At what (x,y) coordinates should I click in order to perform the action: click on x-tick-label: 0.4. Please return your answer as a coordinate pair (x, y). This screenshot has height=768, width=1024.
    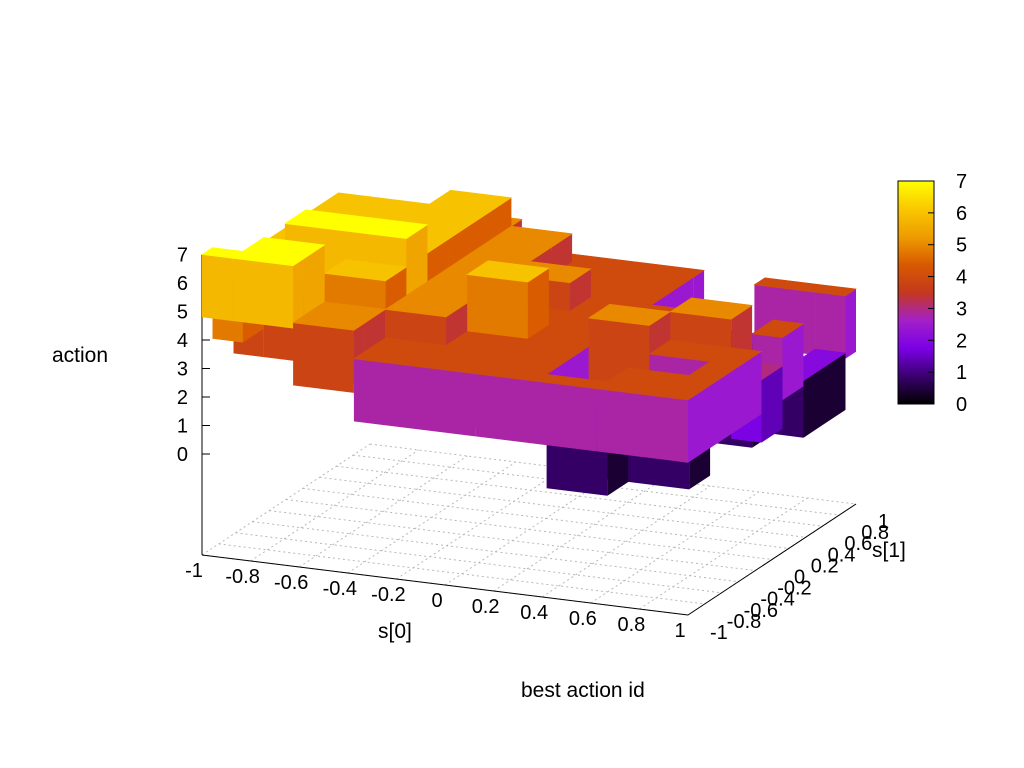
    Looking at the image, I should click on (534, 613).